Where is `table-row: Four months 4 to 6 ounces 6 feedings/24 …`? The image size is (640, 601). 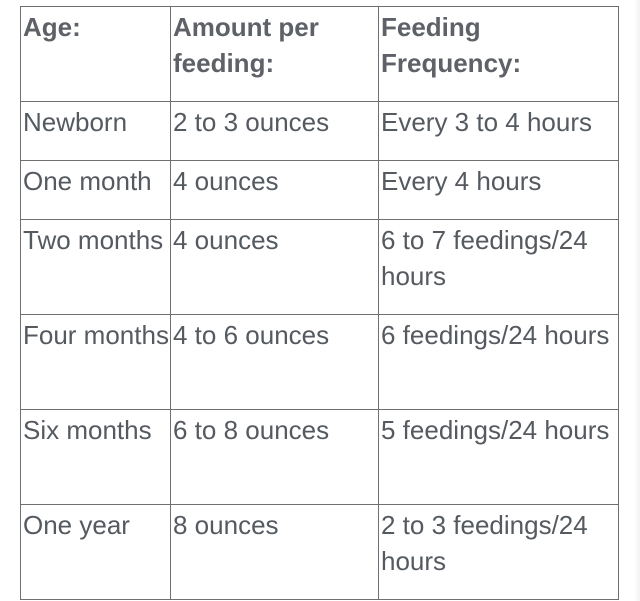
table-row: Four months 4 to 6 ounces 6 feedings/24 … is located at coordinates (319, 362).